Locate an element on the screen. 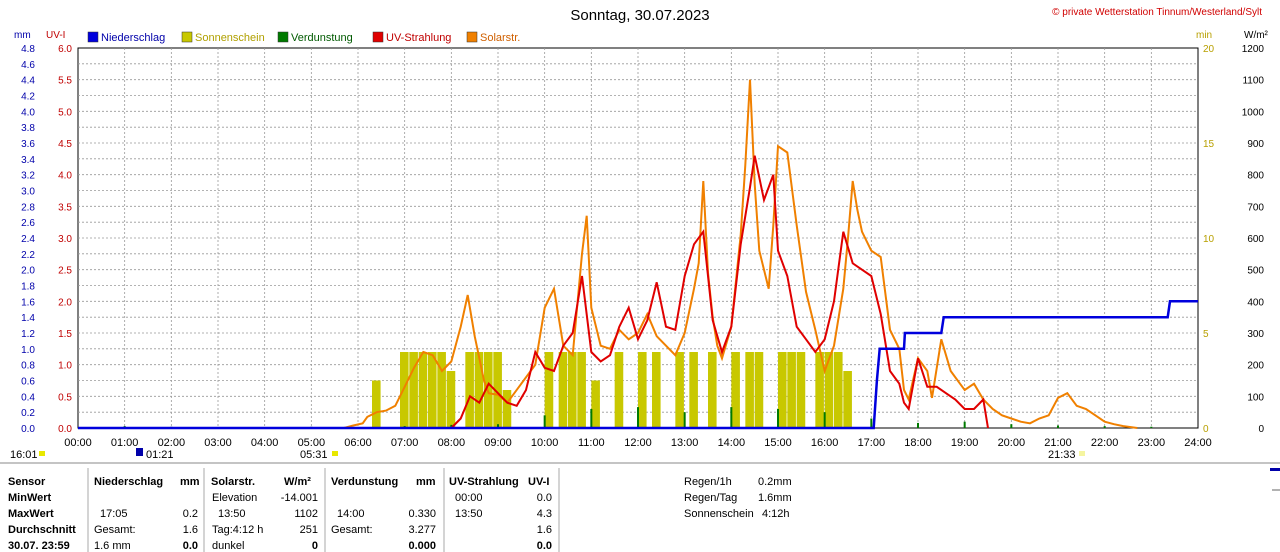 Image resolution: width=1280 pixels, height=552 pixels. wm2-tick-label: 700 is located at coordinates (1255, 207).